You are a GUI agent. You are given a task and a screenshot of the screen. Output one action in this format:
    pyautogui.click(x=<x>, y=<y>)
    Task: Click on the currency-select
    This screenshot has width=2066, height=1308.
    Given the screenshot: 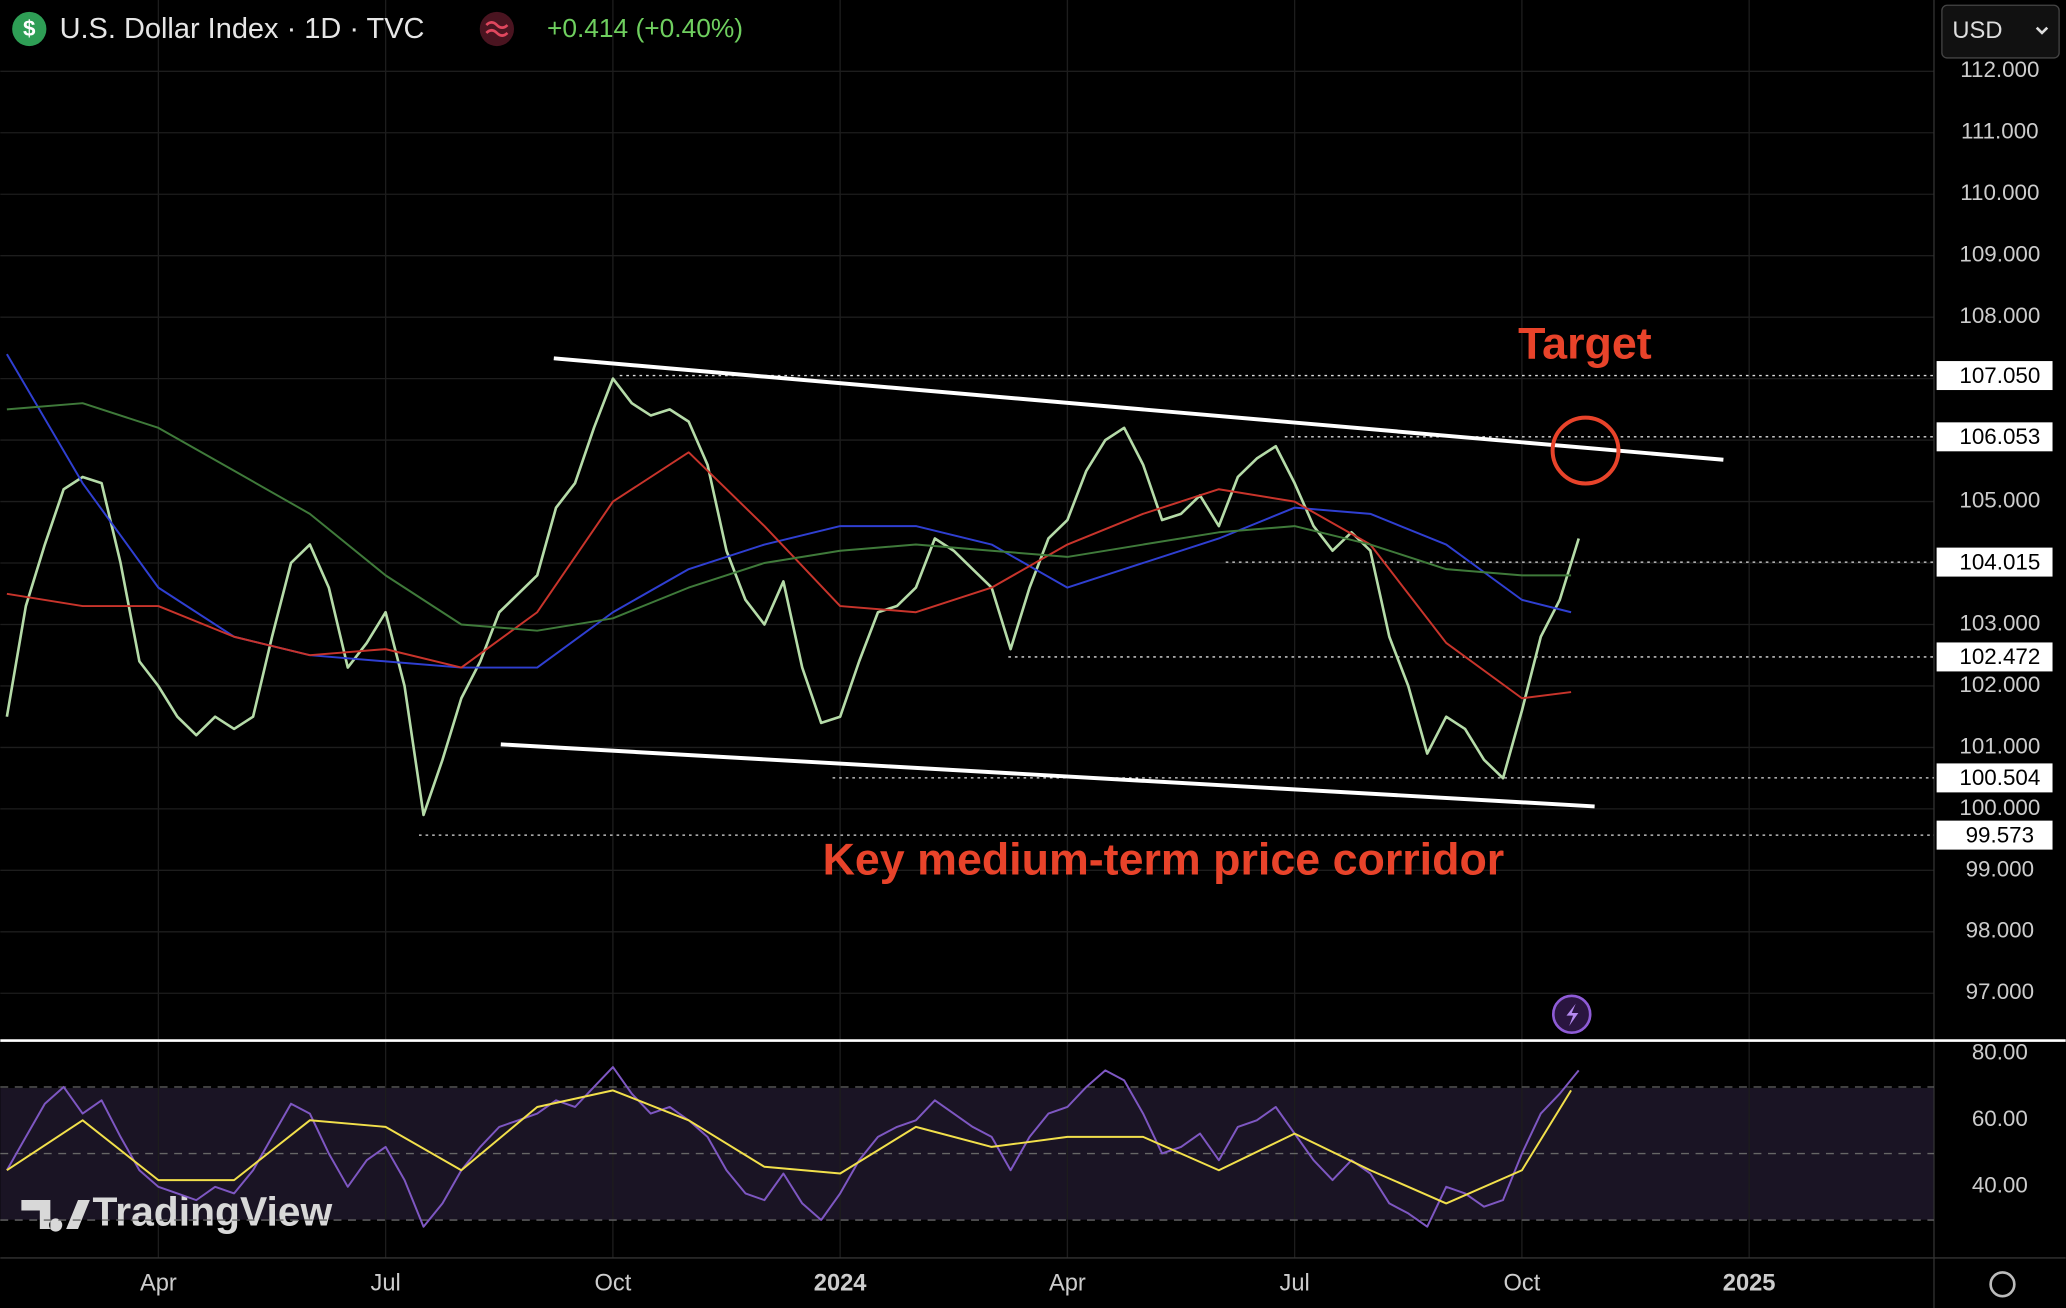 What is the action you would take?
    pyautogui.click(x=2000, y=31)
    